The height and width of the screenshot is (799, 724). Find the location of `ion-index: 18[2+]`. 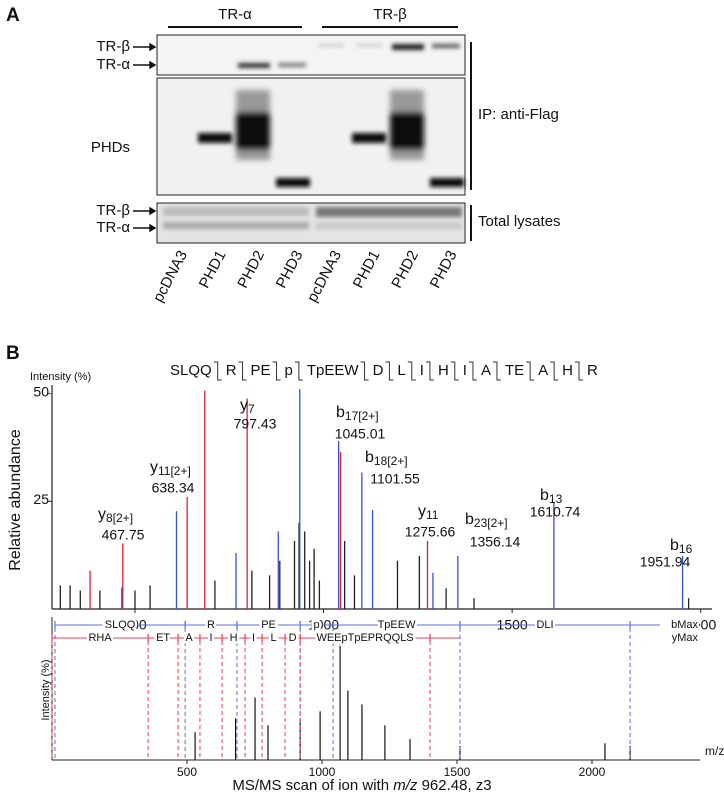

ion-index: 18[2+] is located at coordinates (391, 461).